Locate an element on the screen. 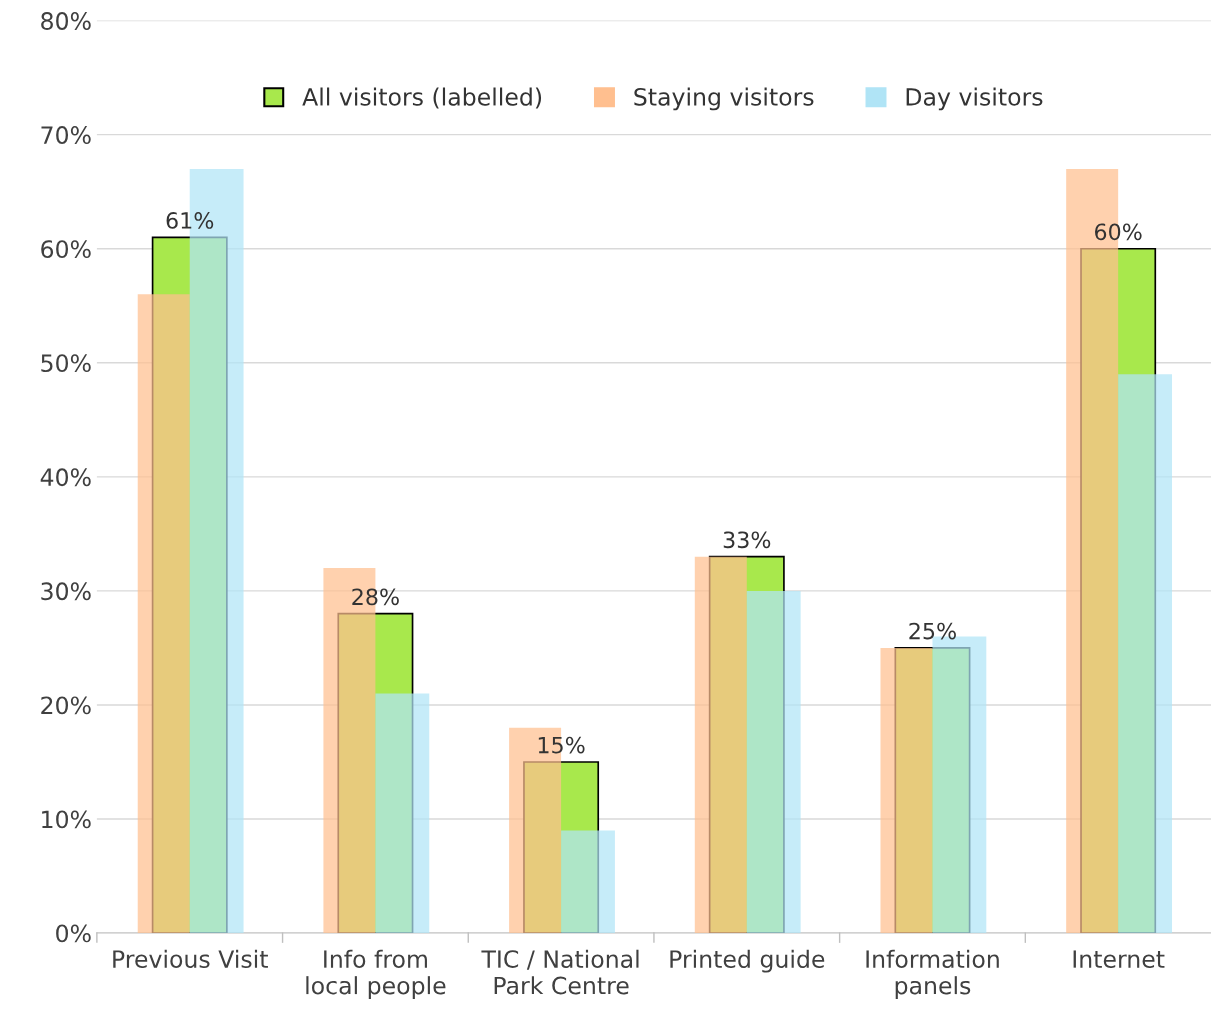  y-tick-label: 30% is located at coordinates (66, 591).